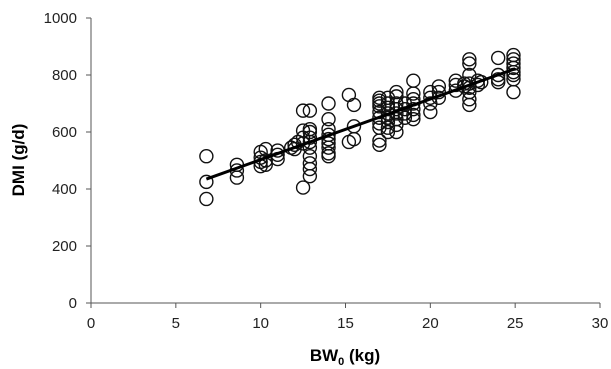 The height and width of the screenshot is (369, 611). What do you see at coordinates (64, 132) in the screenshot?
I see `y-tick-label: 600` at bounding box center [64, 132].